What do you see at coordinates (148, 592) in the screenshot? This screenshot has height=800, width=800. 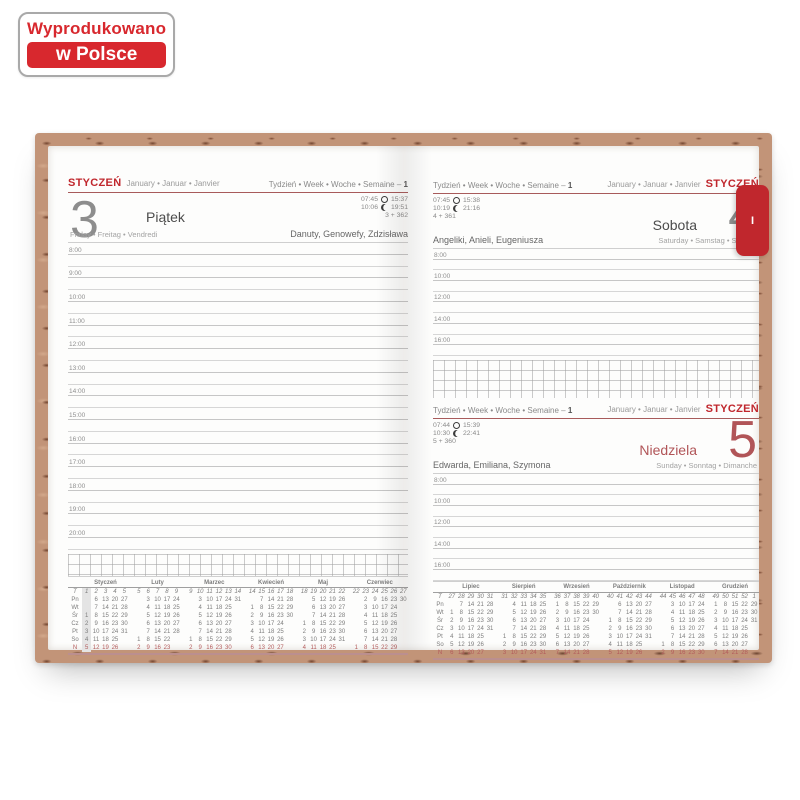 I see `mini-week-number: 6` at bounding box center [148, 592].